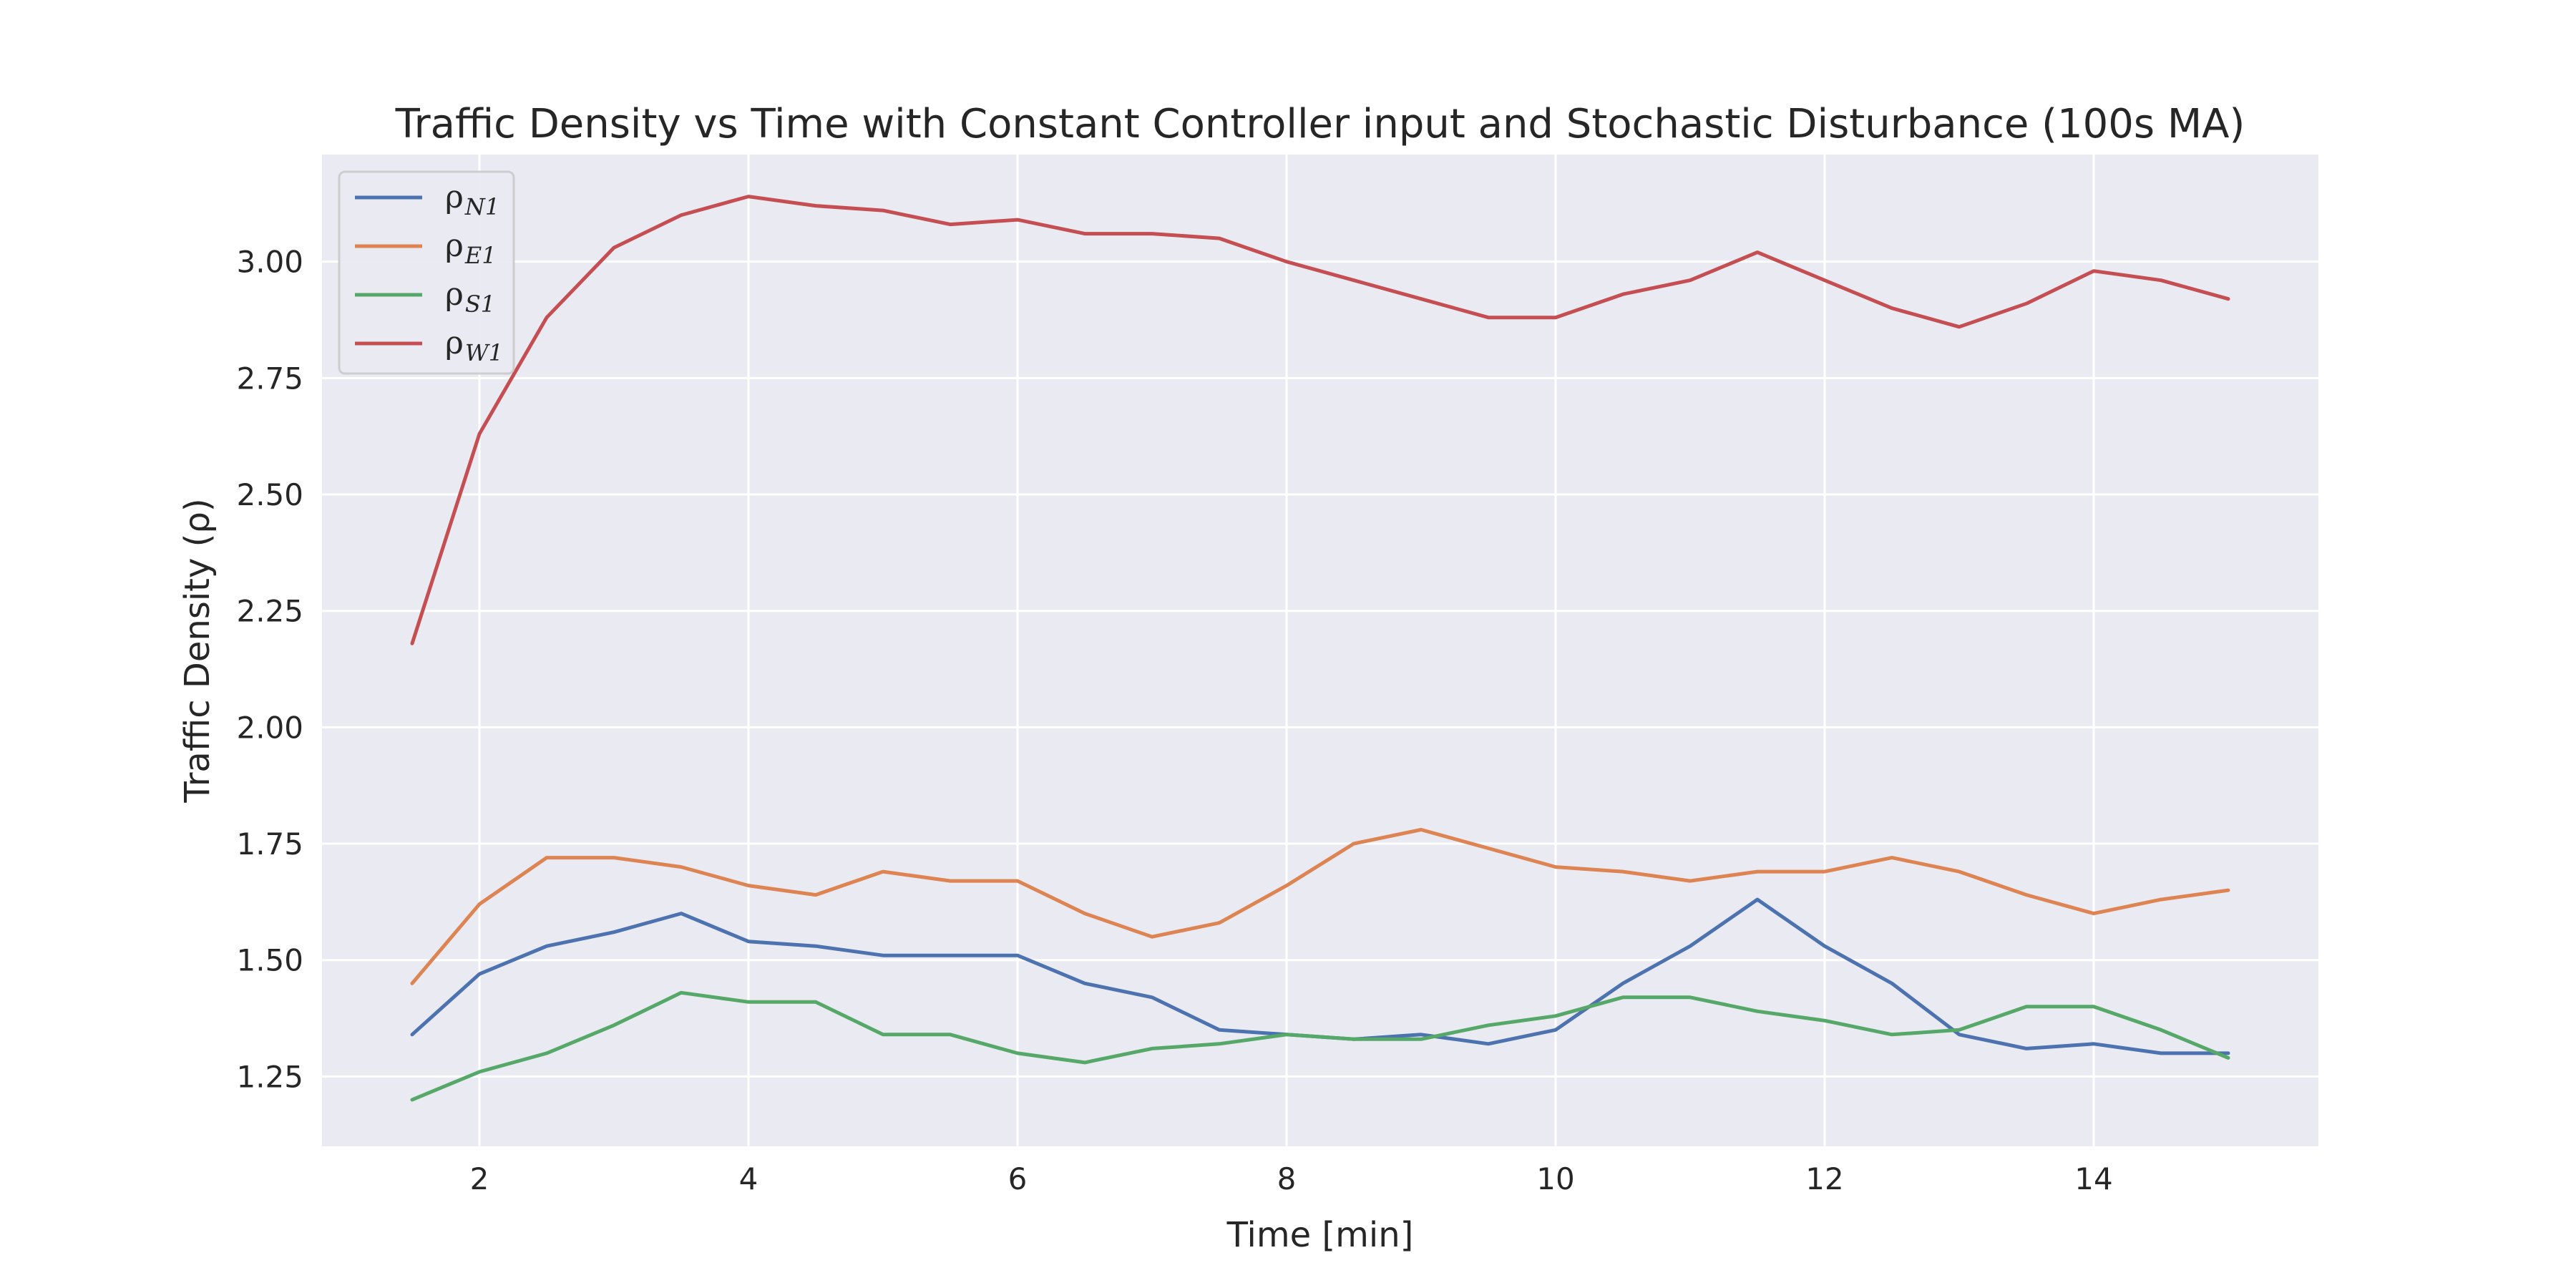 The width and height of the screenshot is (2576, 1288). Describe the element at coordinates (197, 650) in the screenshot. I see `y-axis-label: Traffic Density (ρ)` at that location.